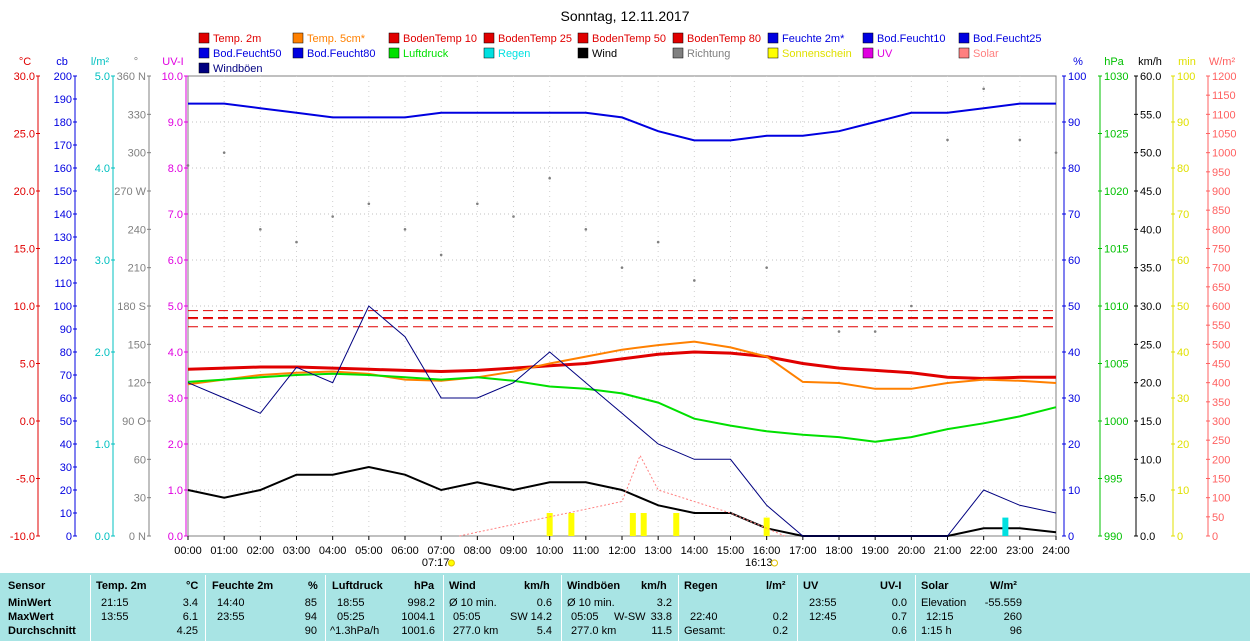  What do you see at coordinates (25, 62) in the screenshot?
I see `axis-unit: °C` at bounding box center [25, 62].